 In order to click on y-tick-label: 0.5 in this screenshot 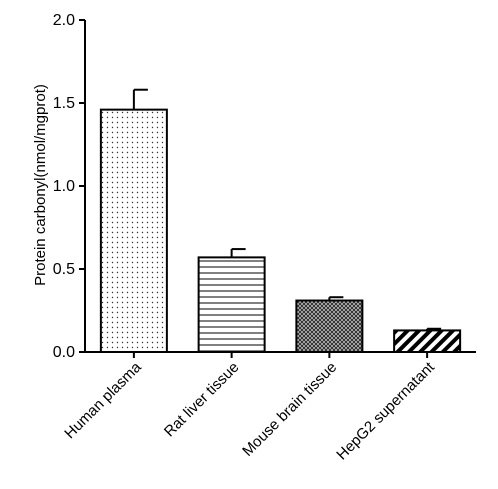, I will do `click(64, 269)`.